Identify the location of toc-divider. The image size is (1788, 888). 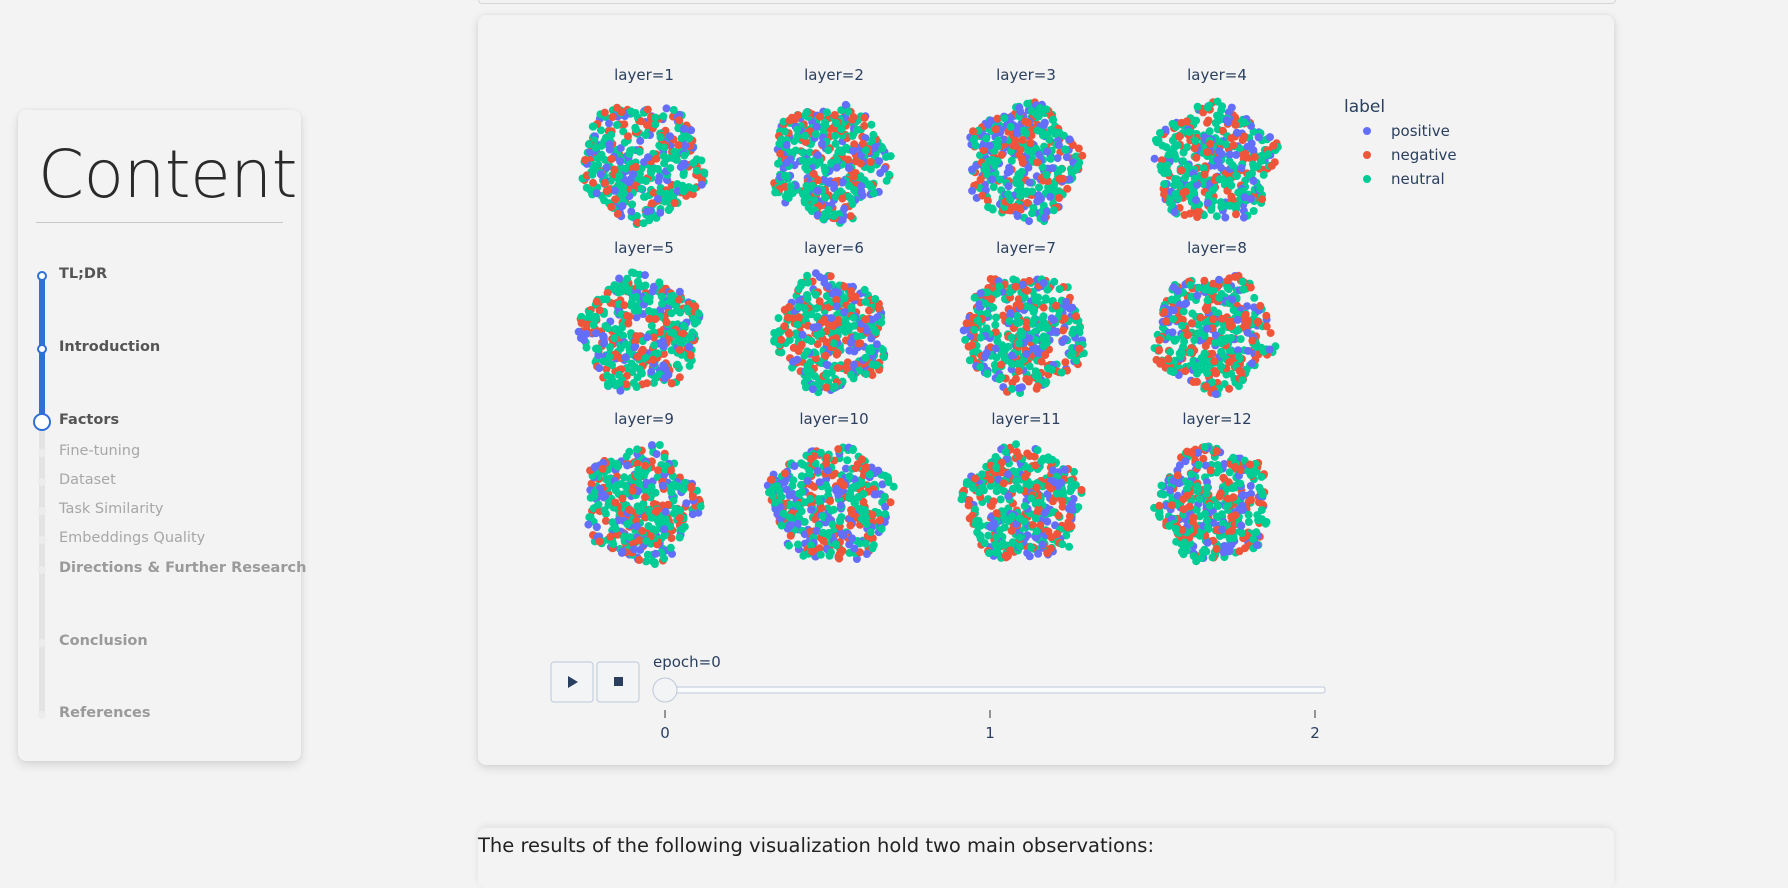
(159, 222).